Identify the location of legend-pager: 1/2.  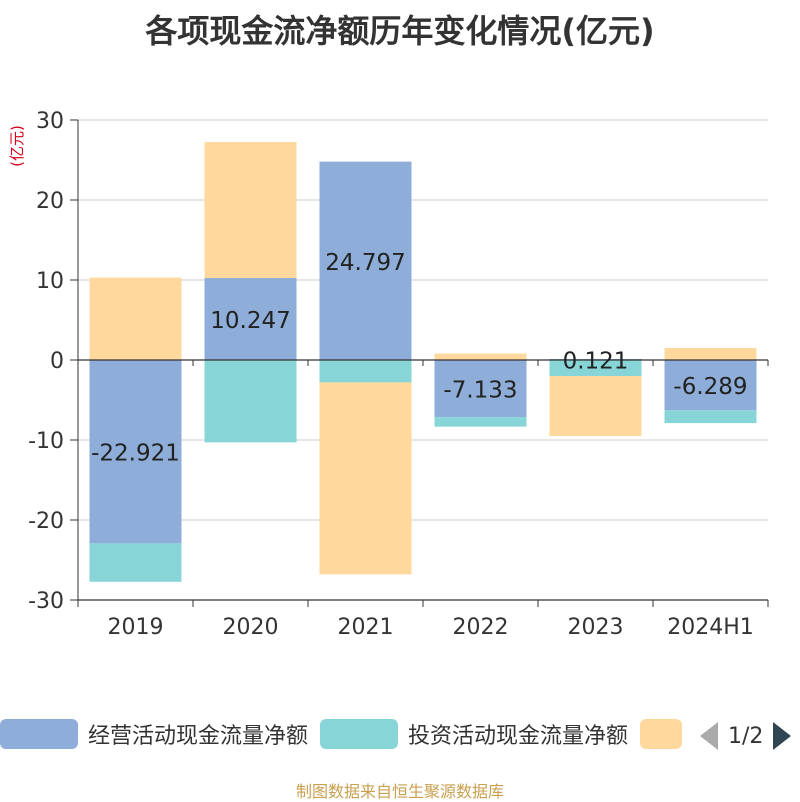
(746, 736).